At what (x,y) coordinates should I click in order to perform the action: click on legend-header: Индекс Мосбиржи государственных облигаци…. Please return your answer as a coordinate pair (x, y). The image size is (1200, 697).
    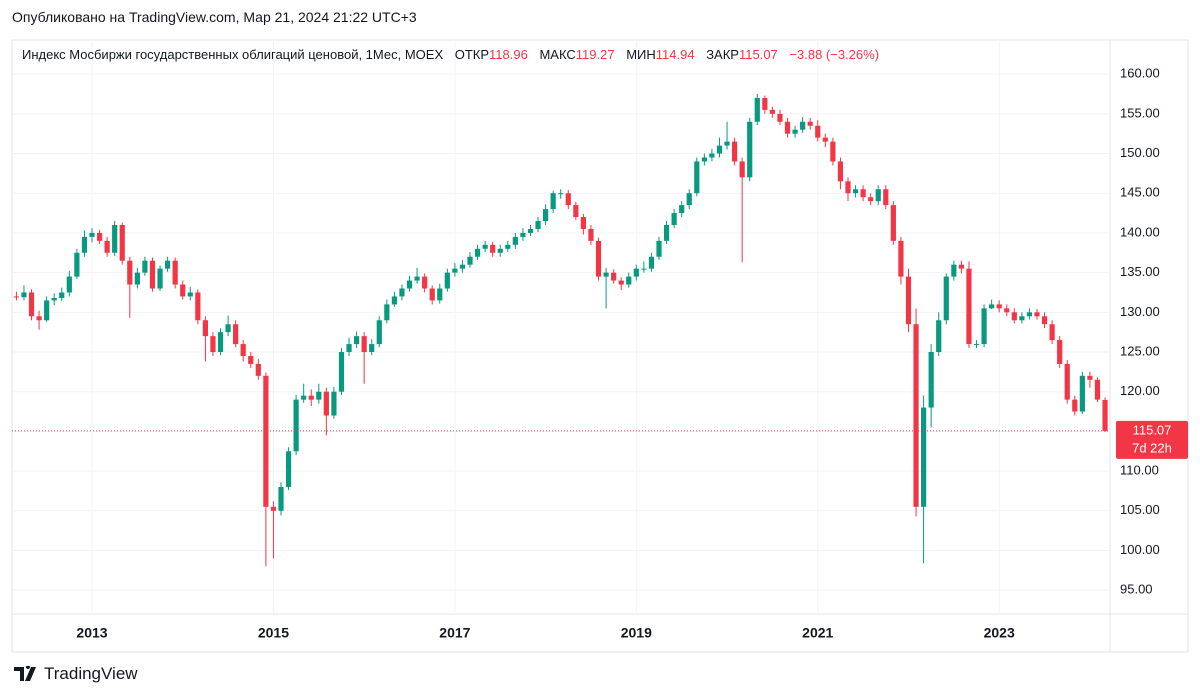
    Looking at the image, I should click on (450, 54).